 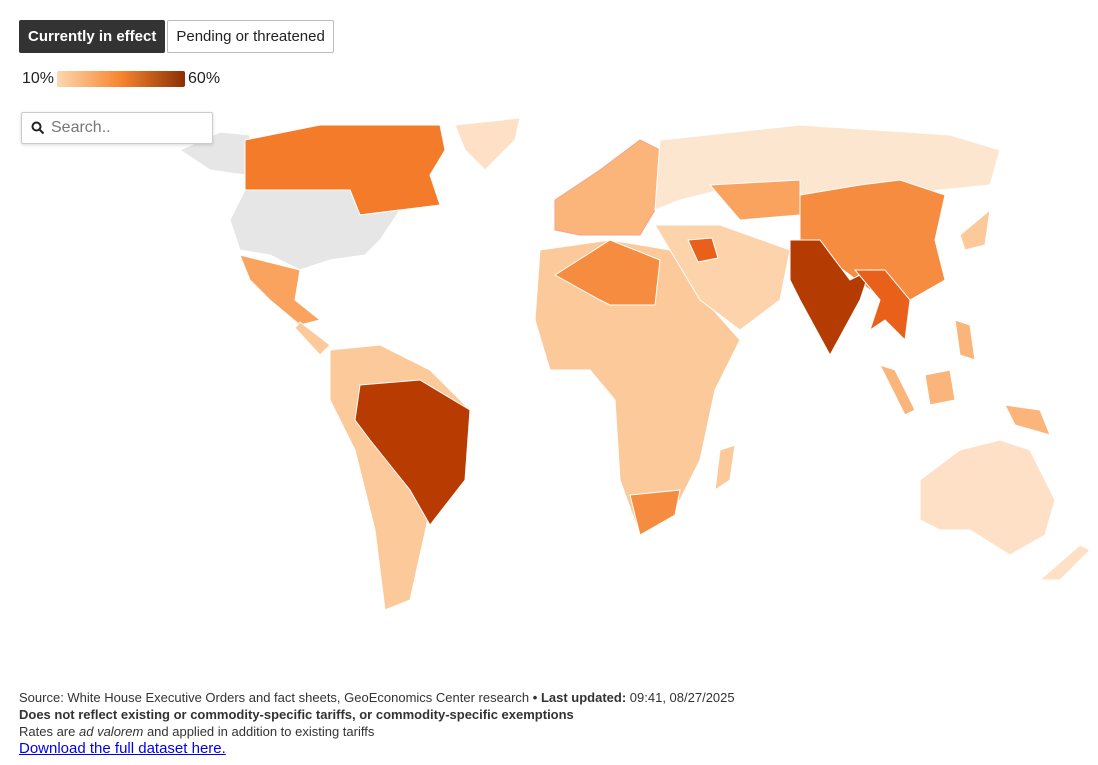 I want to click on legend-gradient, so click(x=121, y=79).